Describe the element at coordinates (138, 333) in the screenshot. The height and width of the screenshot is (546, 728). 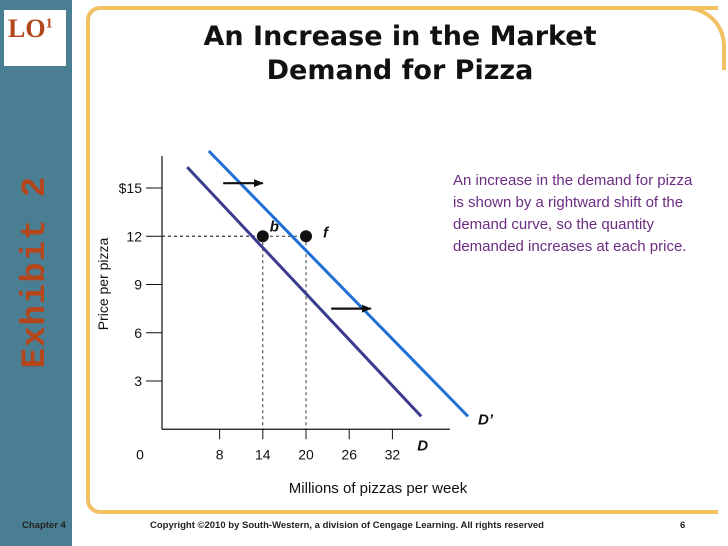
I see `y-tick-label: 6` at that location.